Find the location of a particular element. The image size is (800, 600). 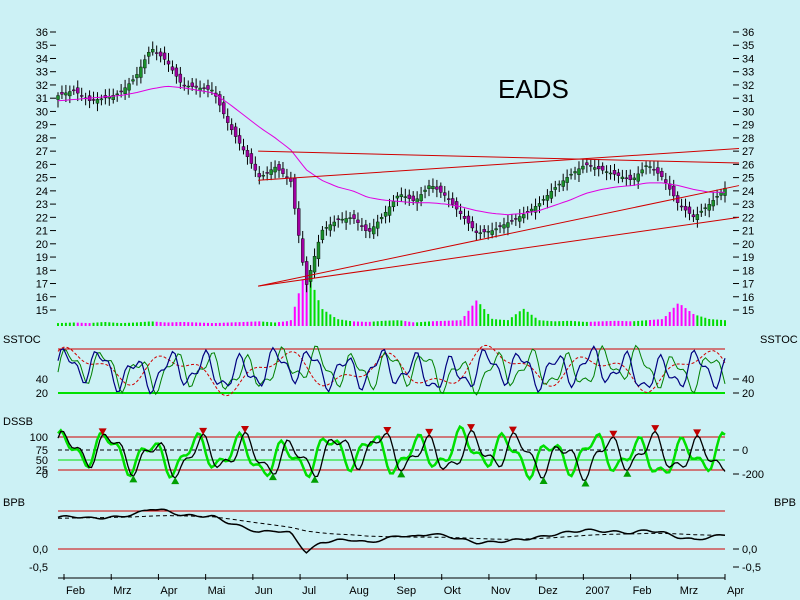

dssb-tick-right: -200 is located at coordinates (753, 475).